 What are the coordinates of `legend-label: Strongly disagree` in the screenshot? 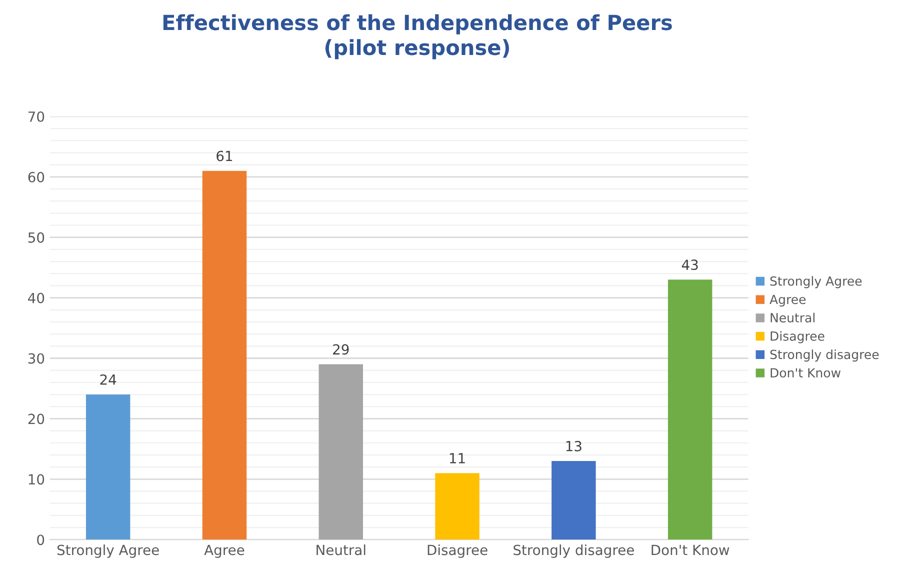 It's located at (824, 355).